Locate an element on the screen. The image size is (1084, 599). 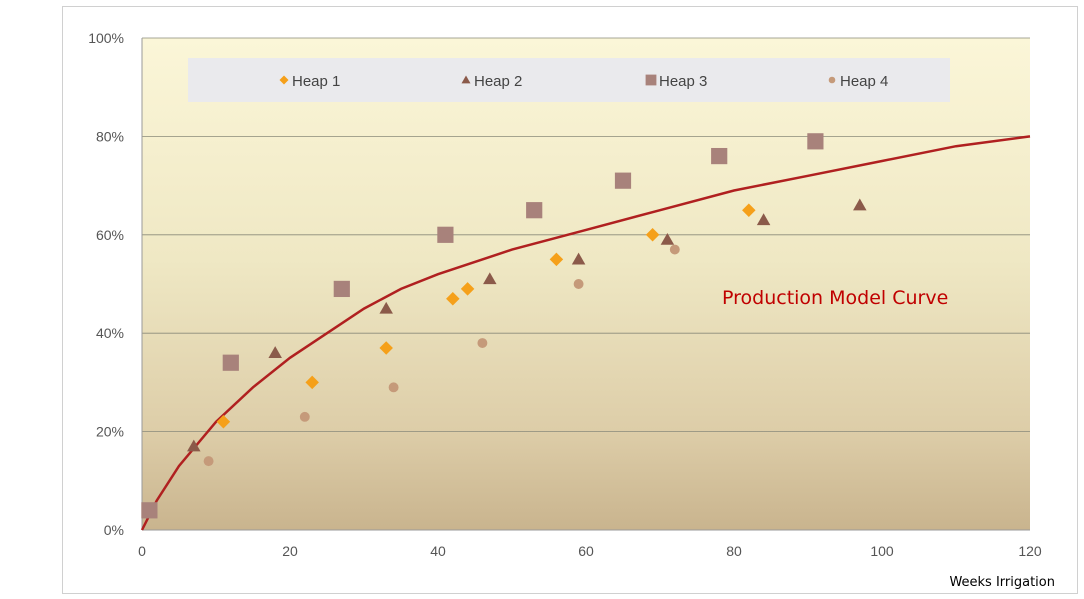
heap-3-legend-marker is located at coordinates (651, 80).